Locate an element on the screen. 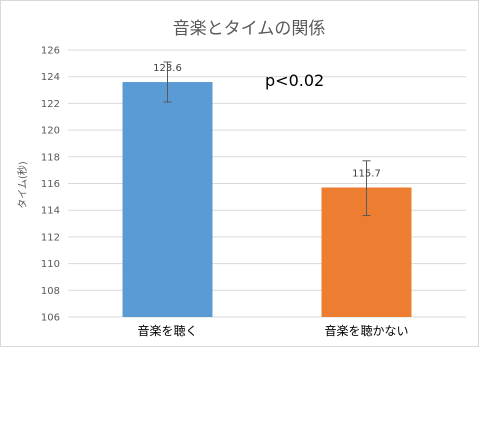 The image size is (481, 422). x-axis-categories: 音楽を聴く 音楽を聴かない is located at coordinates (272, 330).